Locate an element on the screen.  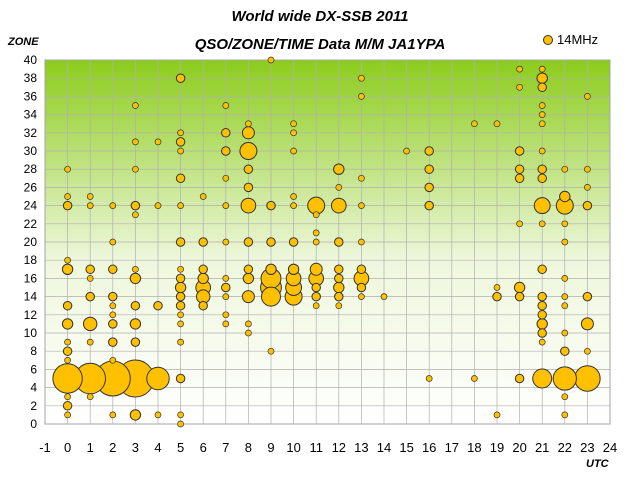
y-tick-label: 30 is located at coordinates (31, 151).